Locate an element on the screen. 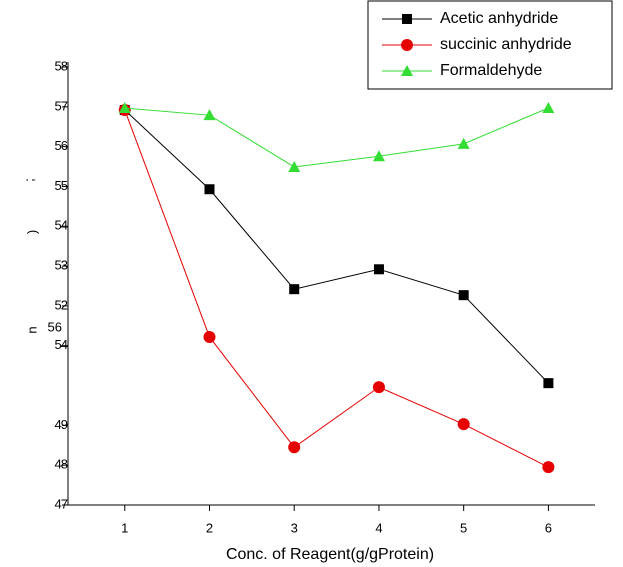 Image resolution: width=623 pixels, height=567 pixels. x-tick-label: 1 is located at coordinates (124, 527).